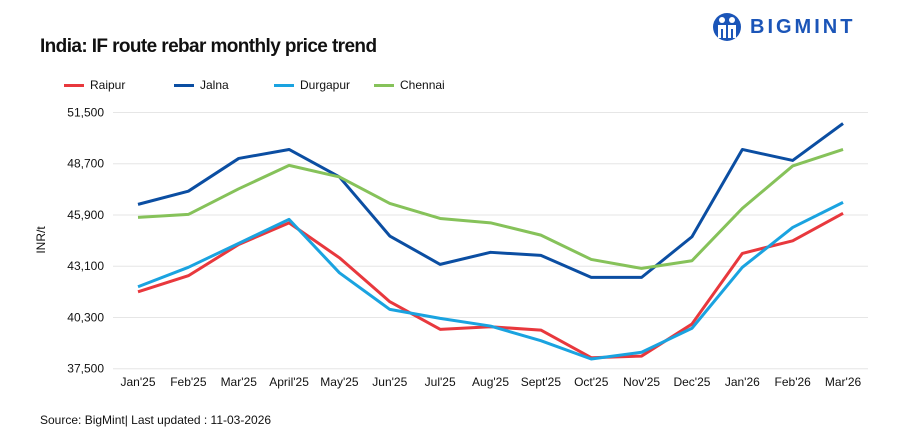 The width and height of the screenshot is (903, 441). I want to click on y-tick-label: 51,500, so click(85, 113).